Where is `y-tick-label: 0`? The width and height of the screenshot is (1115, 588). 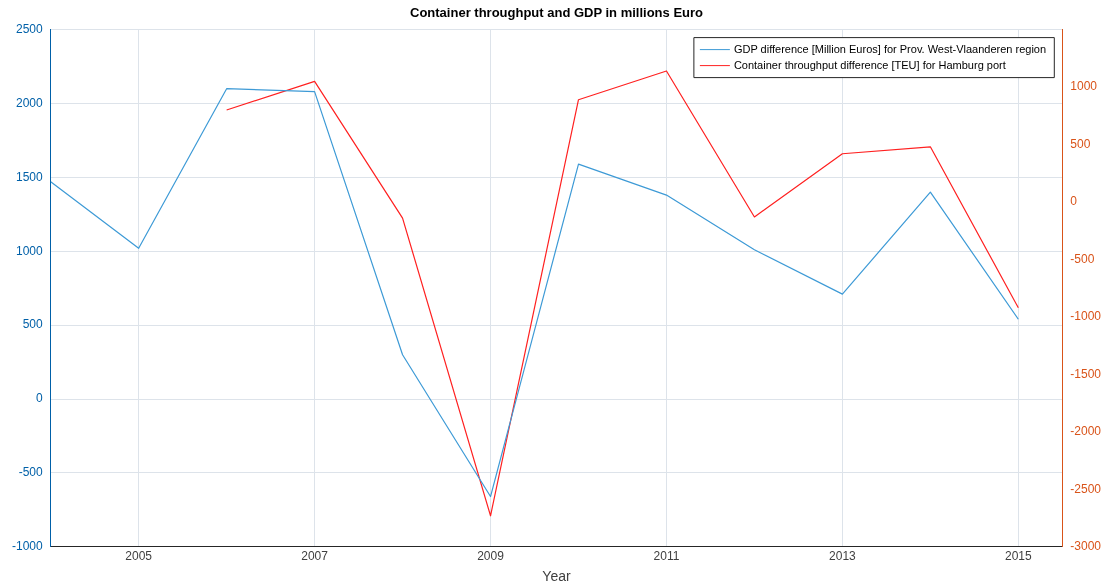 y-tick-label: 0 is located at coordinates (39, 398).